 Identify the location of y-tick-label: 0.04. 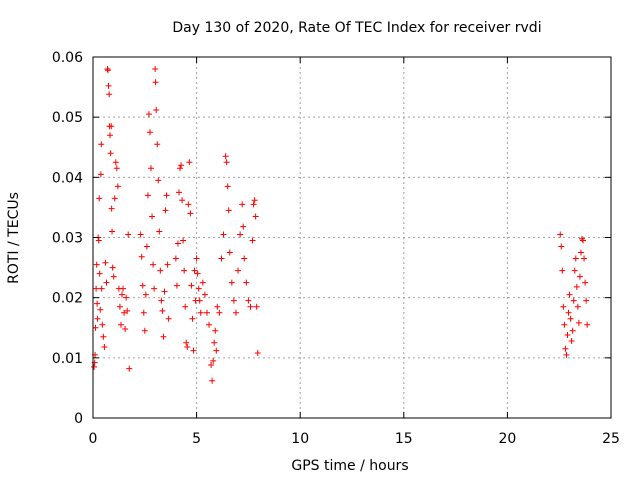
(67, 178).